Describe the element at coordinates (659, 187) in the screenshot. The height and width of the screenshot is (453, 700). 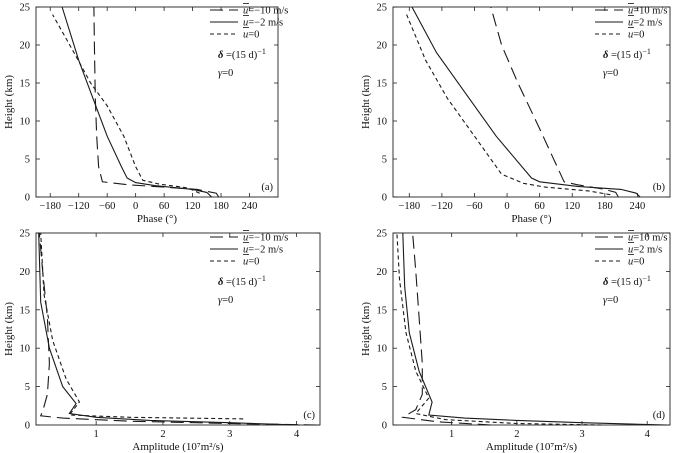
I see `panel-label: (b)` at that location.